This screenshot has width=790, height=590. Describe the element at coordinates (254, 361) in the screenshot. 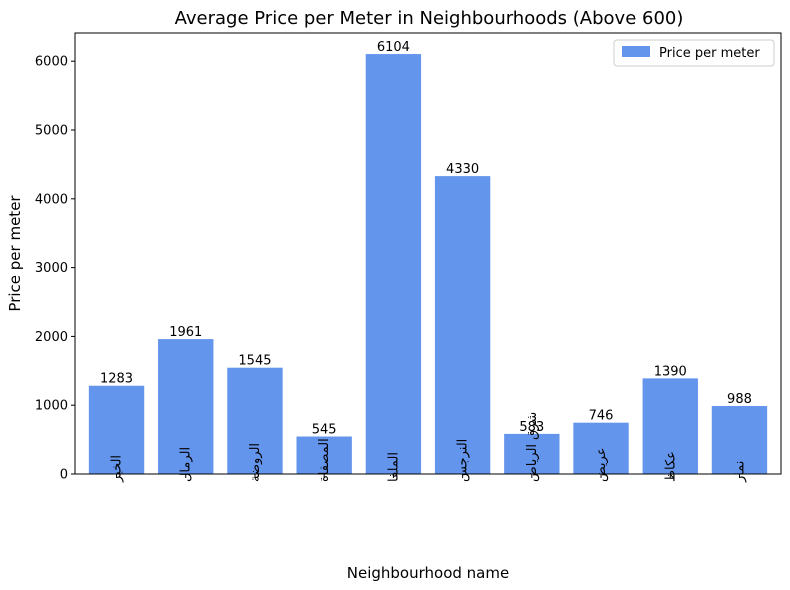

I see `data-label: 1545` at that location.